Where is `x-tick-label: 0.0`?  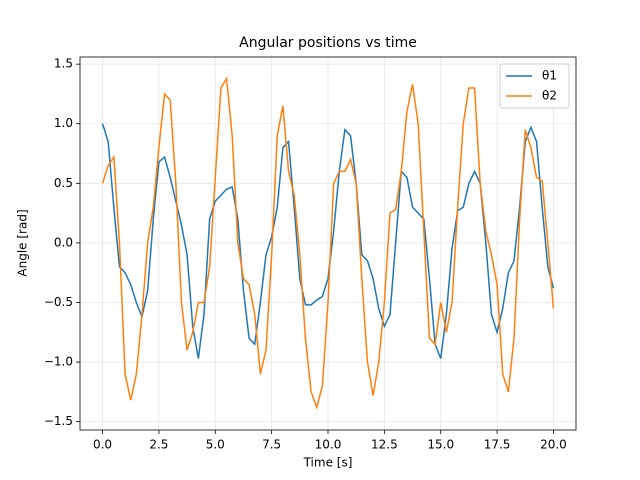
x-tick-label: 0.0 is located at coordinates (102, 445).